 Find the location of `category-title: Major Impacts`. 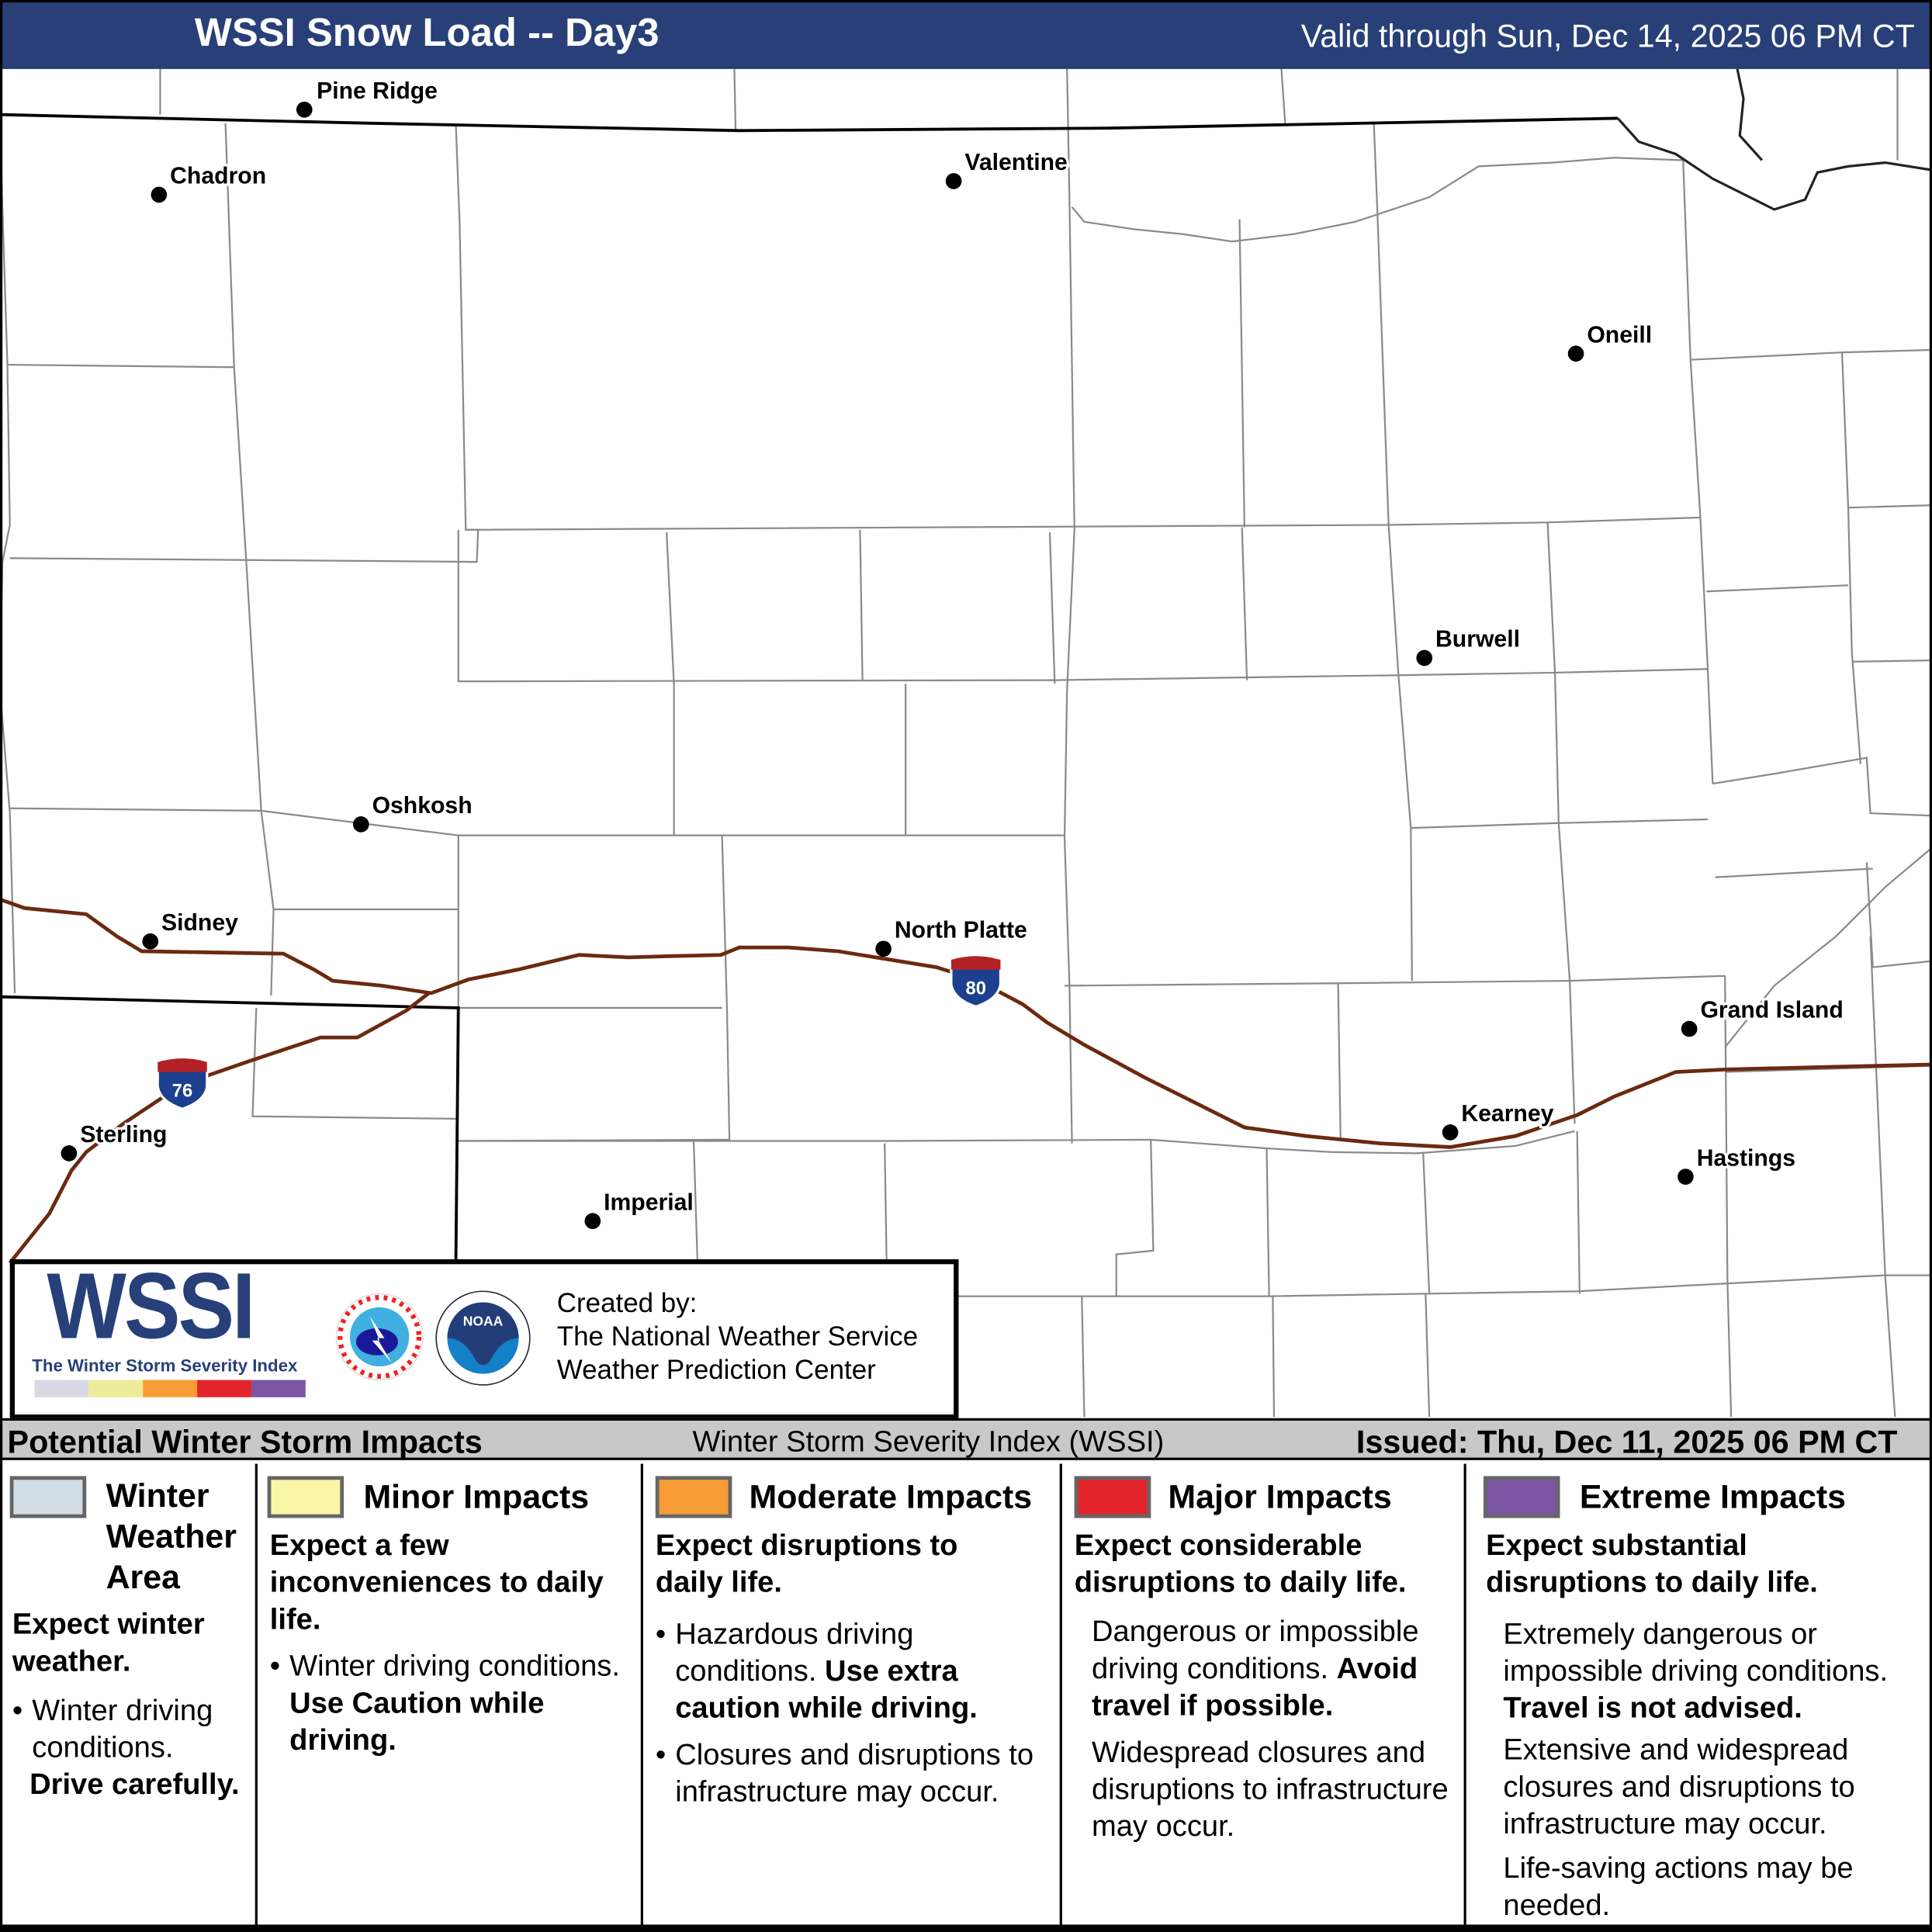

category-title: Major Impacts is located at coordinates (1280, 1497).